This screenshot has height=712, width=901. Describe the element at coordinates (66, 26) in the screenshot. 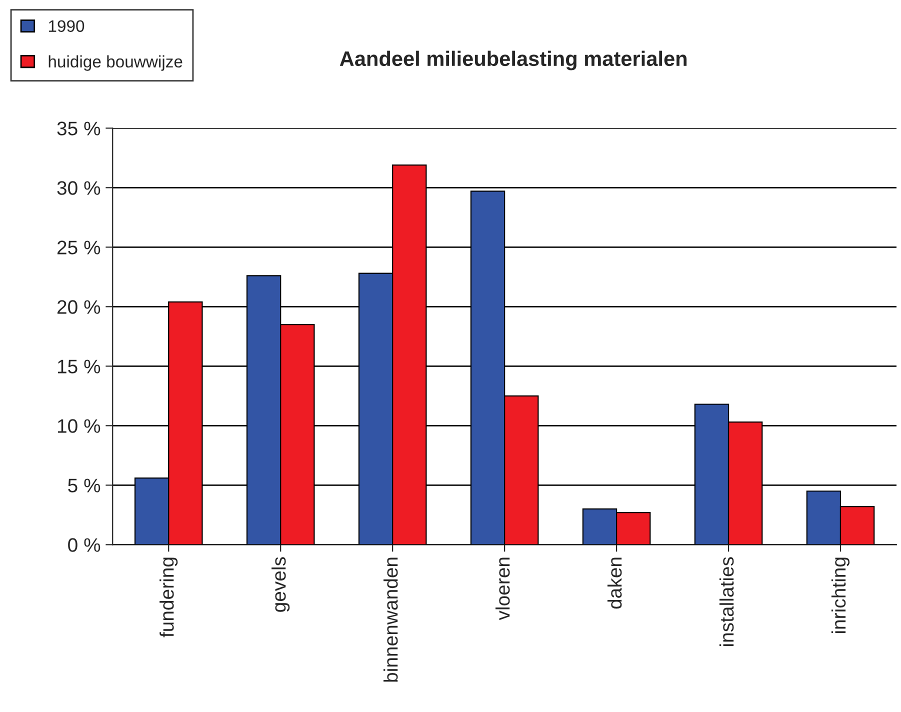

I see `legend-label: 1990` at that location.